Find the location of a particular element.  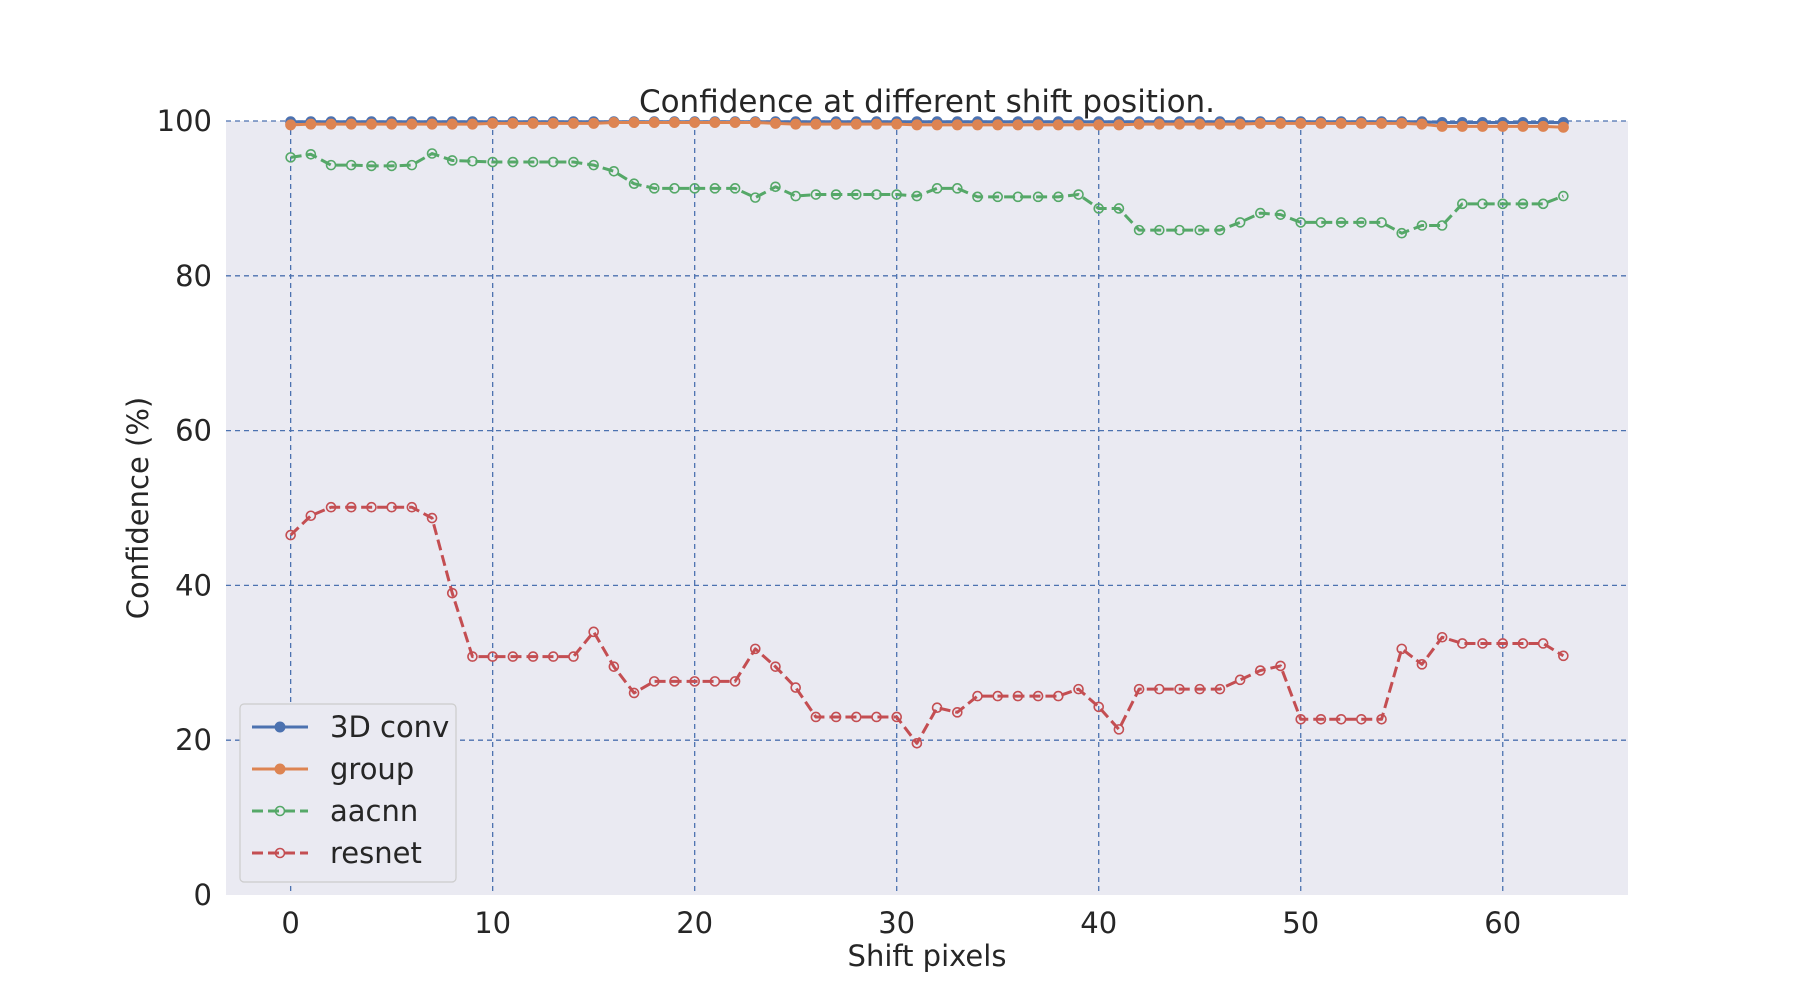

legend-label: 3D conv is located at coordinates (389, 727).